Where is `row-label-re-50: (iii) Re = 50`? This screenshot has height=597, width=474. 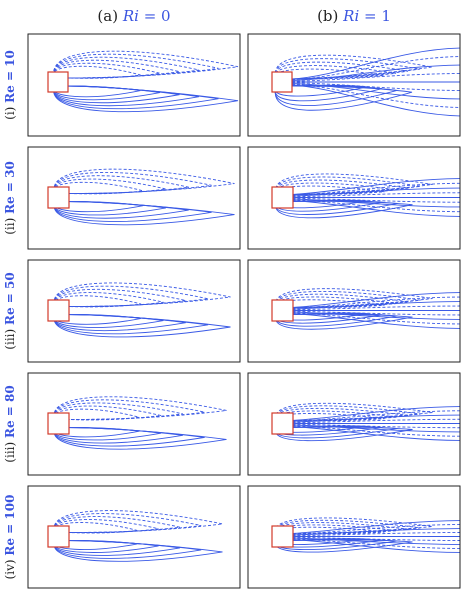
row-label-re-50: (iii) Re = 50 is located at coordinates (10, 310).